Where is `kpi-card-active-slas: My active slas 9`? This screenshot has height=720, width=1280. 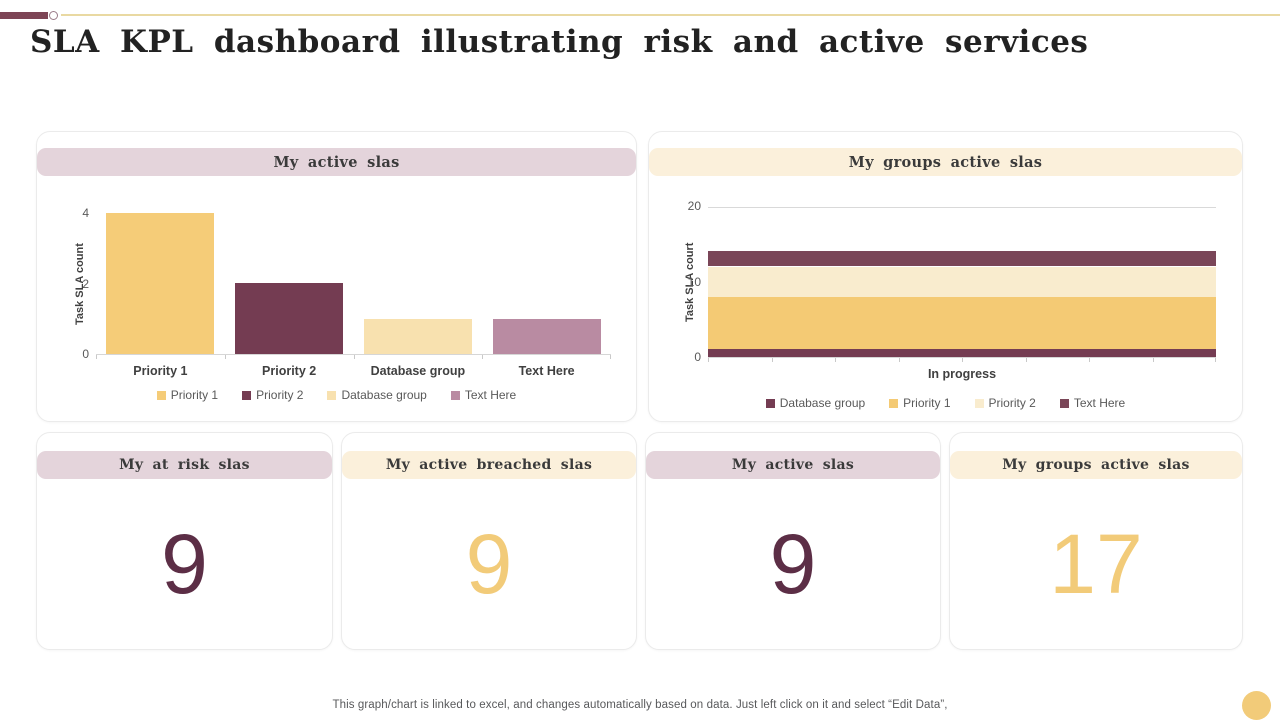
kpi-card-active-slas: My active slas 9 is located at coordinates (793, 541).